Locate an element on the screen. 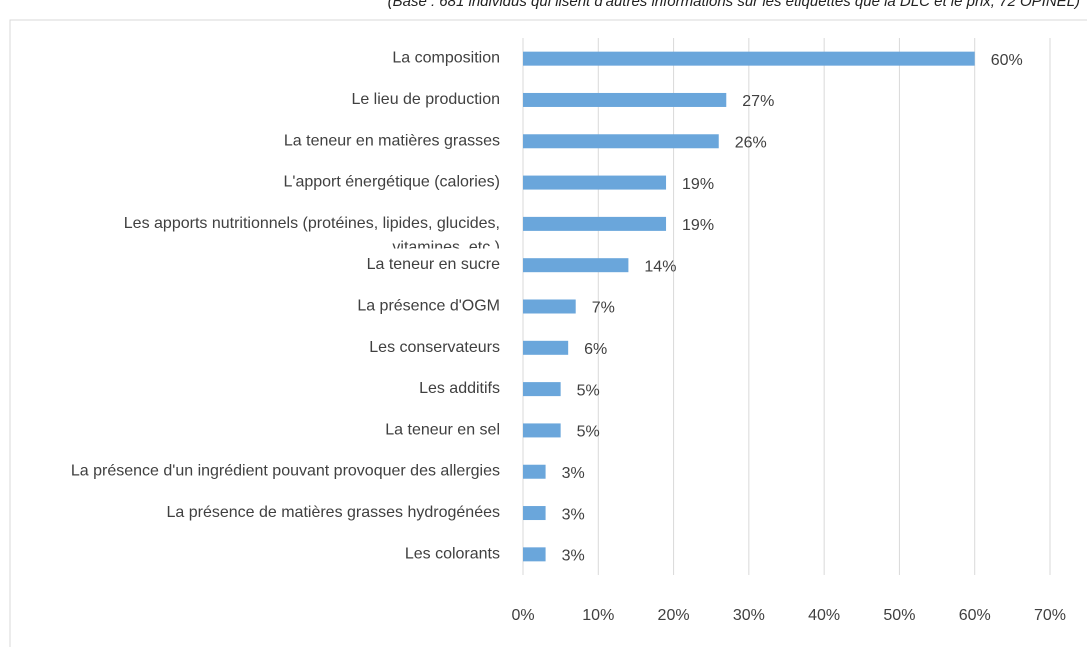  value-label: 26% is located at coordinates (751, 142).